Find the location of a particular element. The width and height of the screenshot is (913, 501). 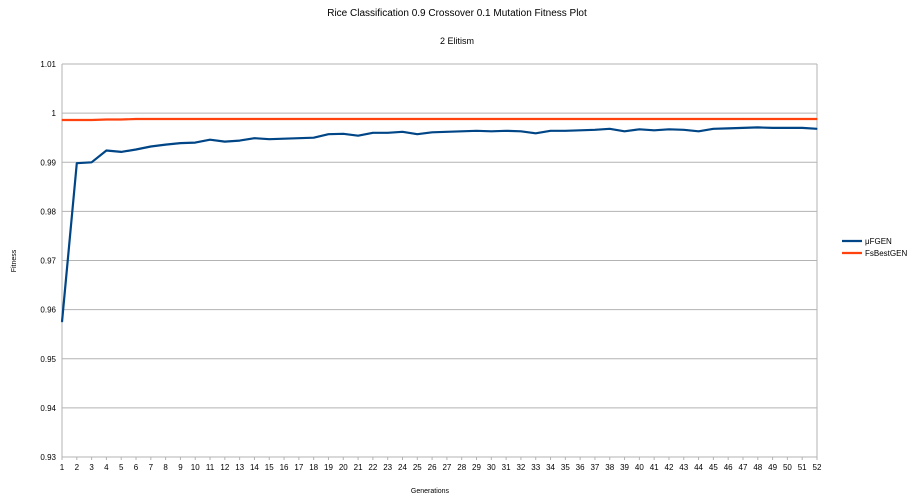

y-axis-ticks: 0.93 0.94 0.95 0.96 0.97 0.98 0.99 1 1.01 is located at coordinates (48, 261).